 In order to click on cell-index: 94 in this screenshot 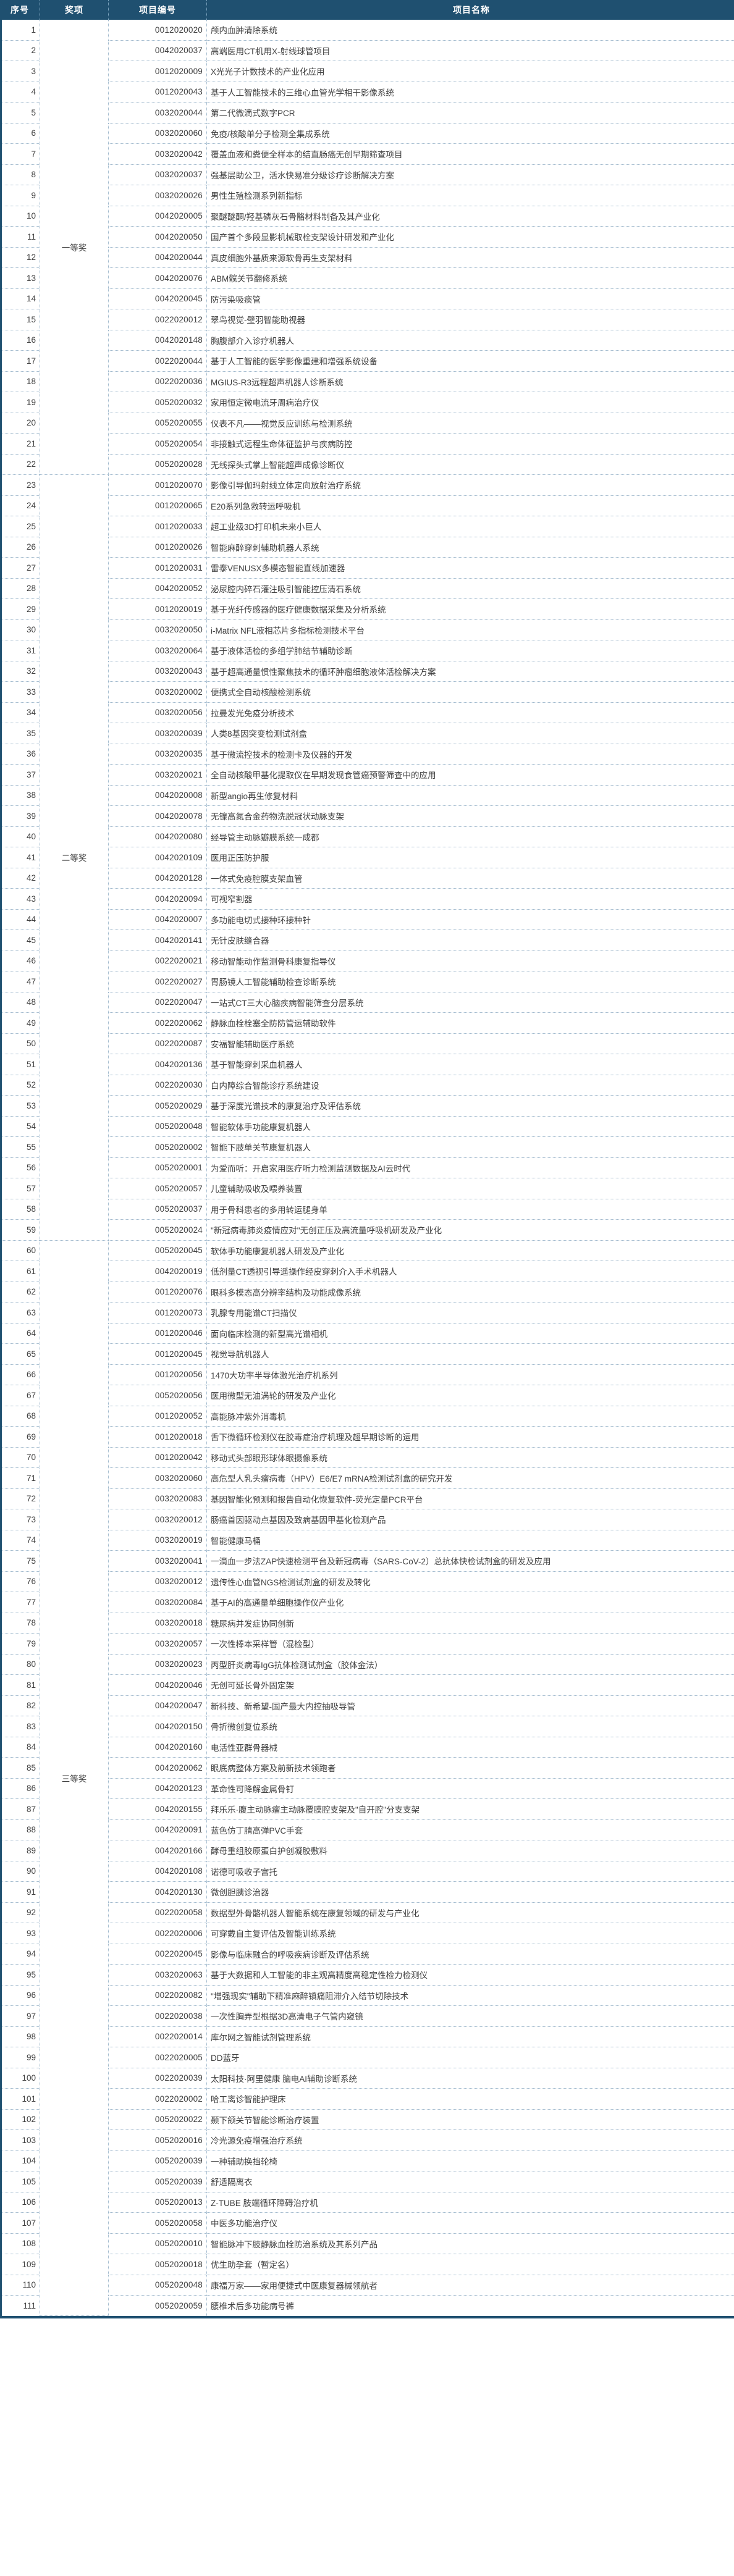, I will do `click(20, 1954)`.